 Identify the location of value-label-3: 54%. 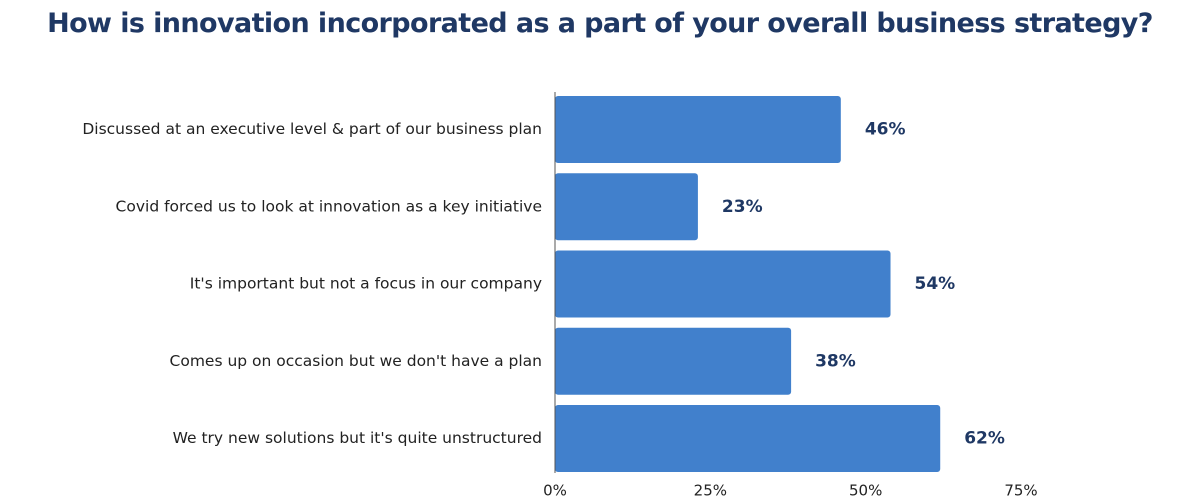
(935, 284).